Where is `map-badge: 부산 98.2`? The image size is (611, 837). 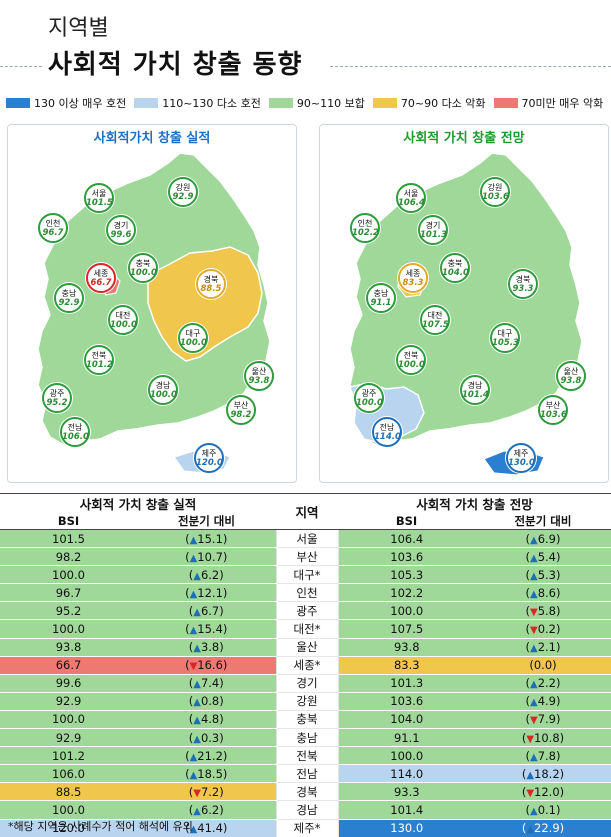 map-badge: 부산 98.2 is located at coordinates (241, 410).